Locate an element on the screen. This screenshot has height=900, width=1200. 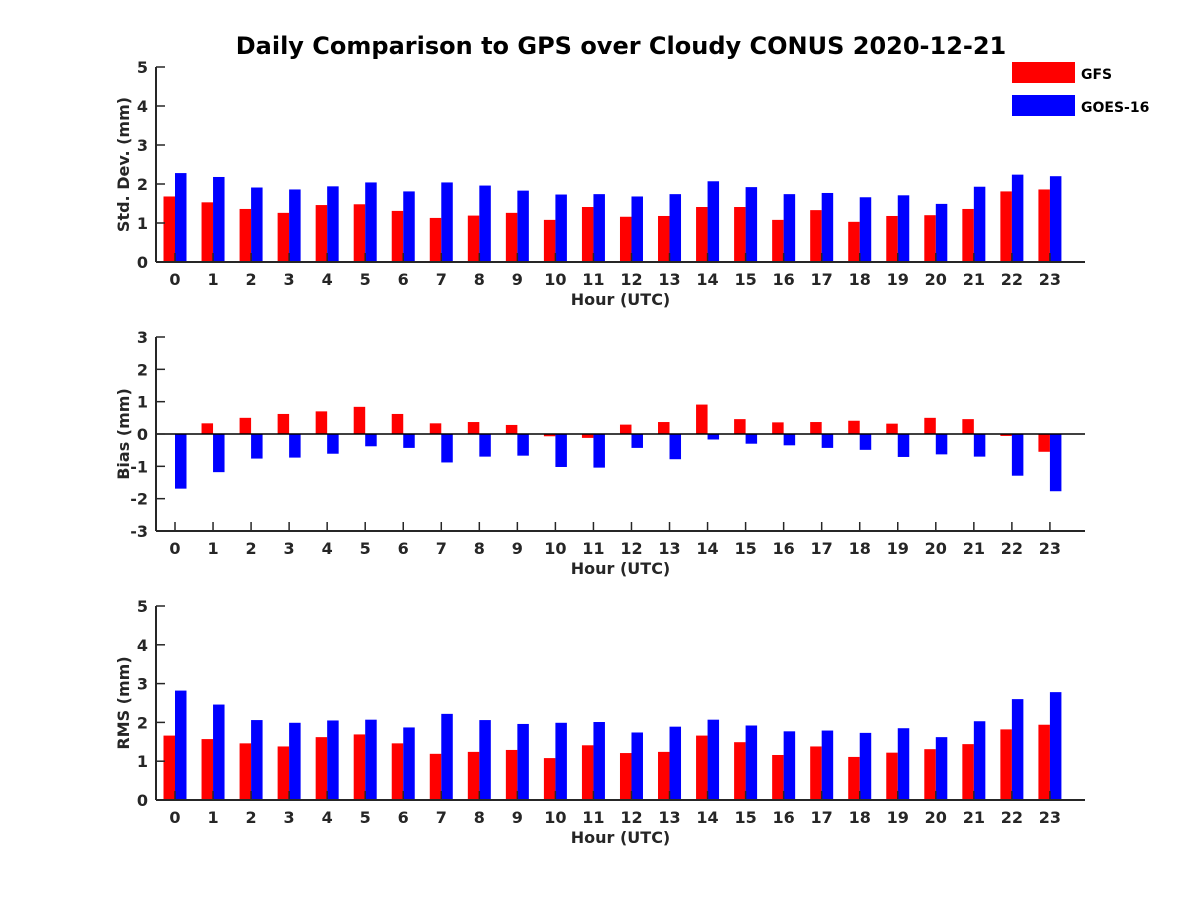
x-tick-label: 3 is located at coordinates (289, 817).